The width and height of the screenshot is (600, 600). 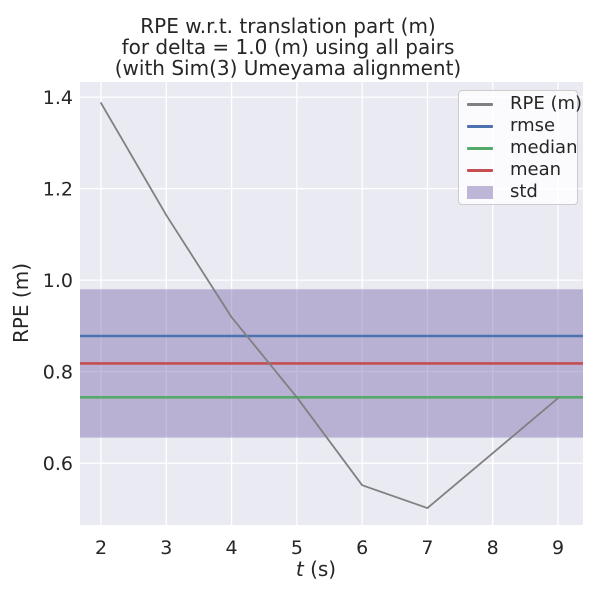 What do you see at coordinates (427, 548) in the screenshot?
I see `x-tick-label: 7` at bounding box center [427, 548].